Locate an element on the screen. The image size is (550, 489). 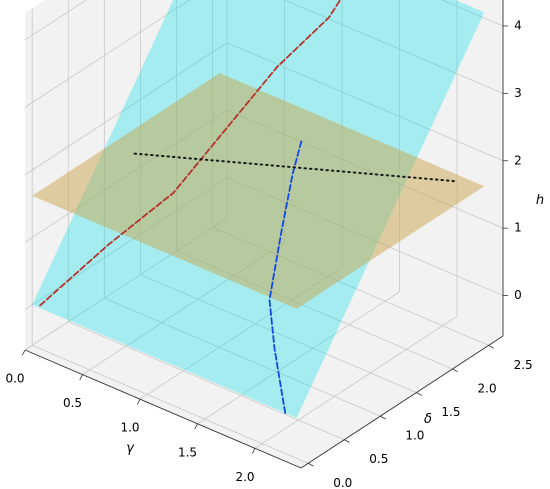
z-tick-label: 0 is located at coordinates (518, 295).